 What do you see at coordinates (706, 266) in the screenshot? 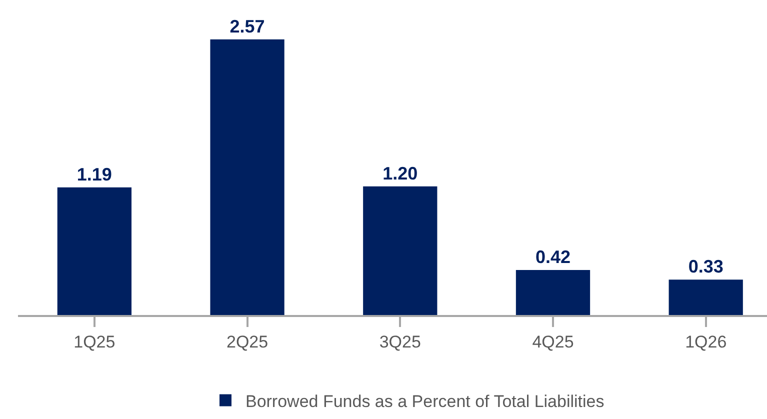
I see `data-label: 0.33` at bounding box center [706, 266].